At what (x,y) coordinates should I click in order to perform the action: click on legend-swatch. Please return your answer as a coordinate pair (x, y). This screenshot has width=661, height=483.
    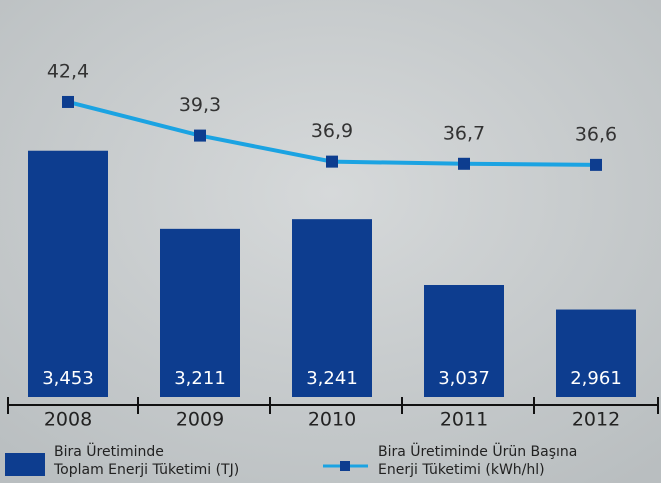
    Looking at the image, I should click on (25, 464).